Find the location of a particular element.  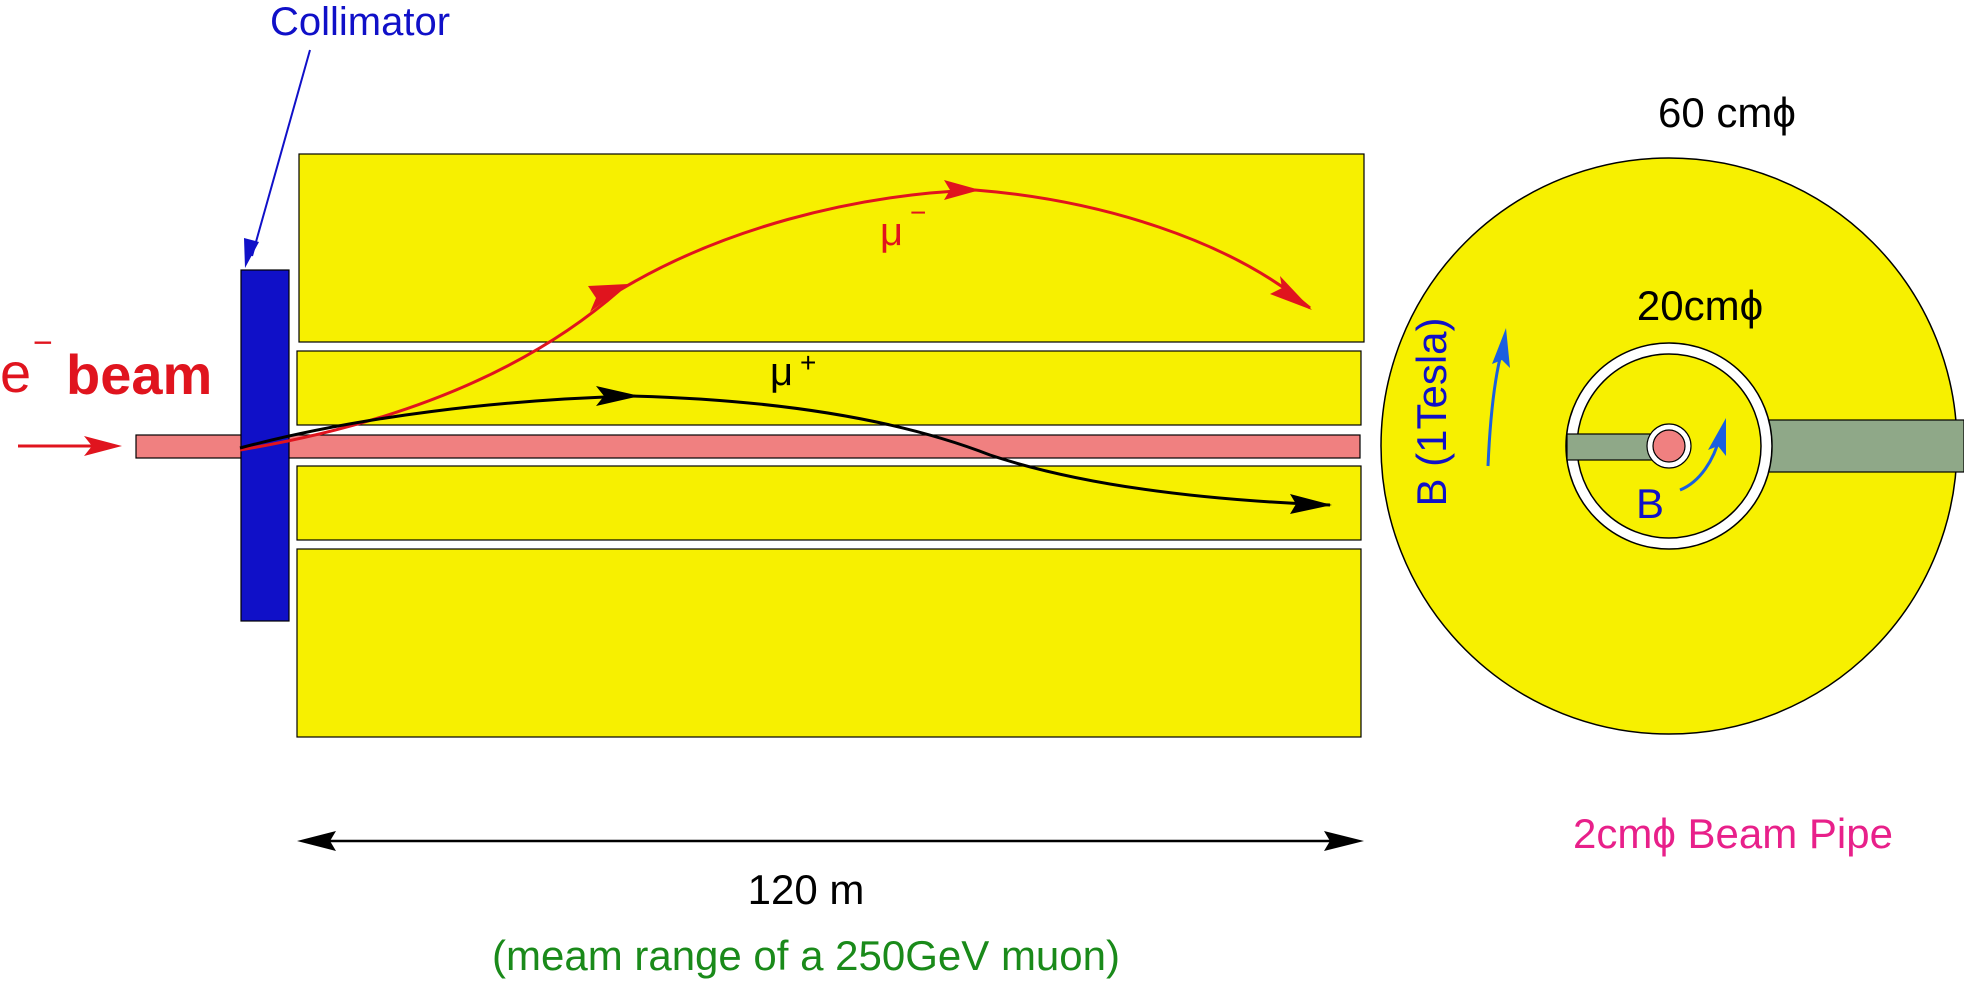

collimator-label: Collimator is located at coordinates (360, 22).